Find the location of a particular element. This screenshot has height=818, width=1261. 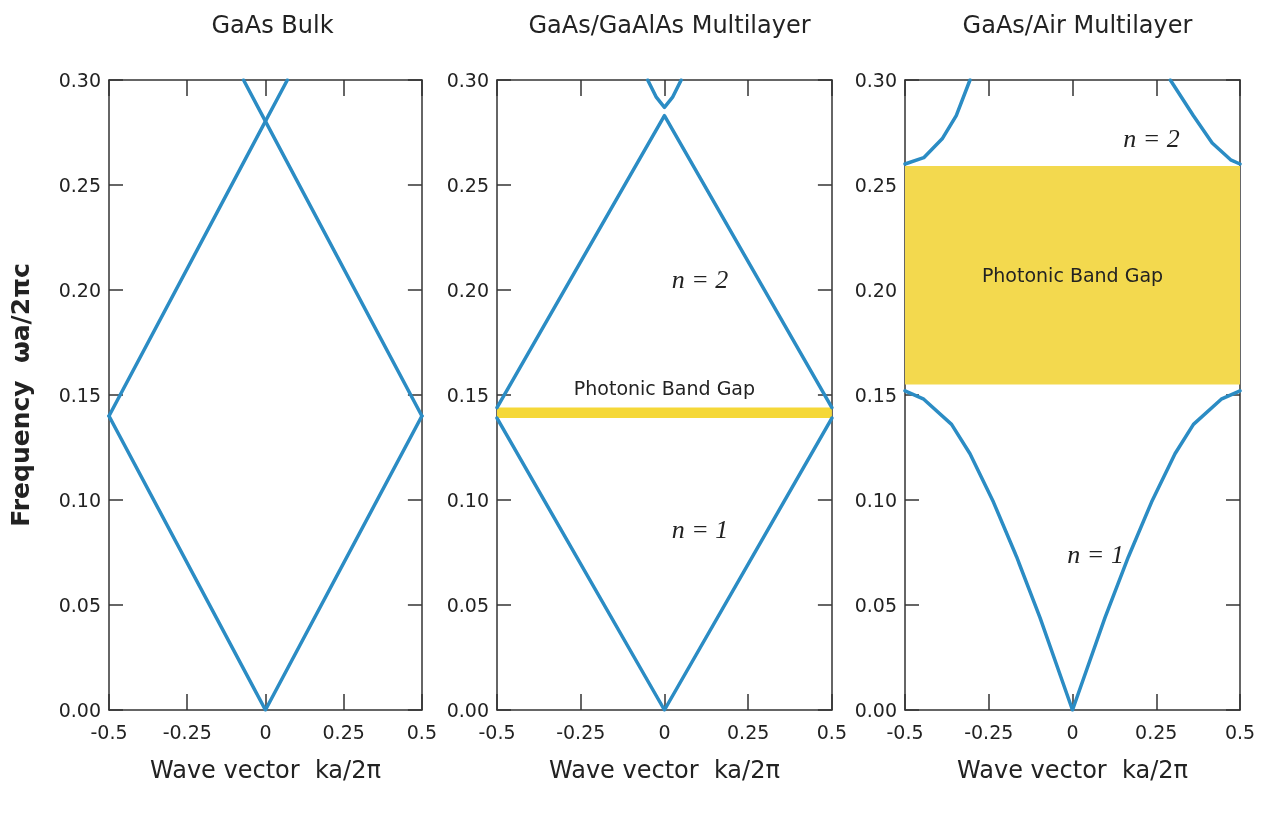

chart-title: GaAs Bulk is located at coordinates (272, 25).